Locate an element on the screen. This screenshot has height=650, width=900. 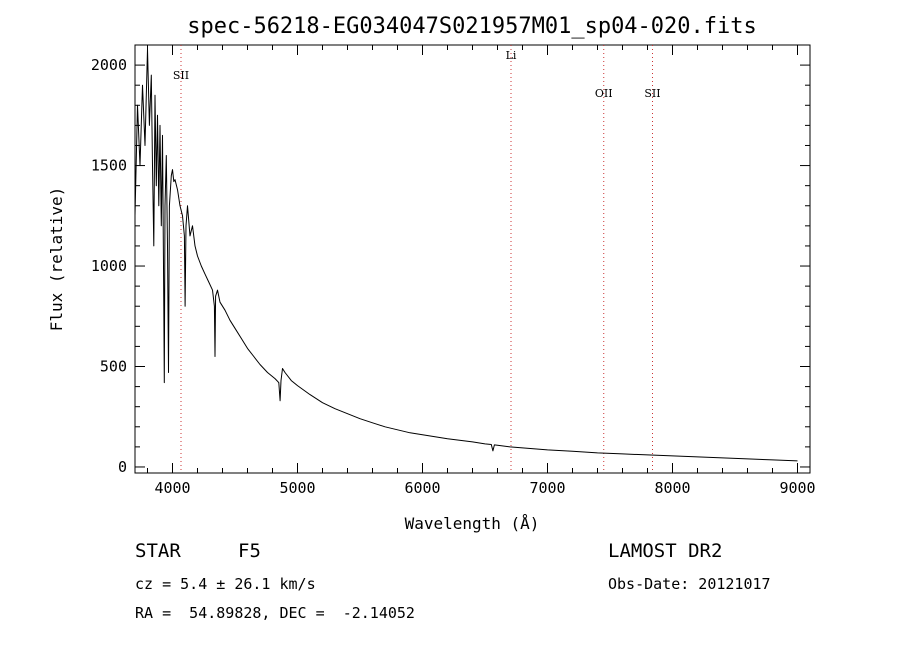
y-tick-label: 1000 is located at coordinates (109, 266).